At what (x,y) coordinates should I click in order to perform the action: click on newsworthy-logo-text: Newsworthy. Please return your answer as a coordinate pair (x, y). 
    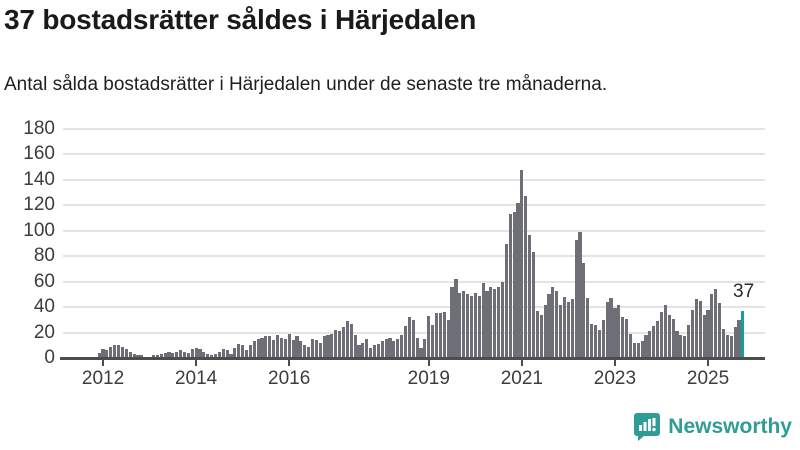
    Looking at the image, I should click on (730, 426).